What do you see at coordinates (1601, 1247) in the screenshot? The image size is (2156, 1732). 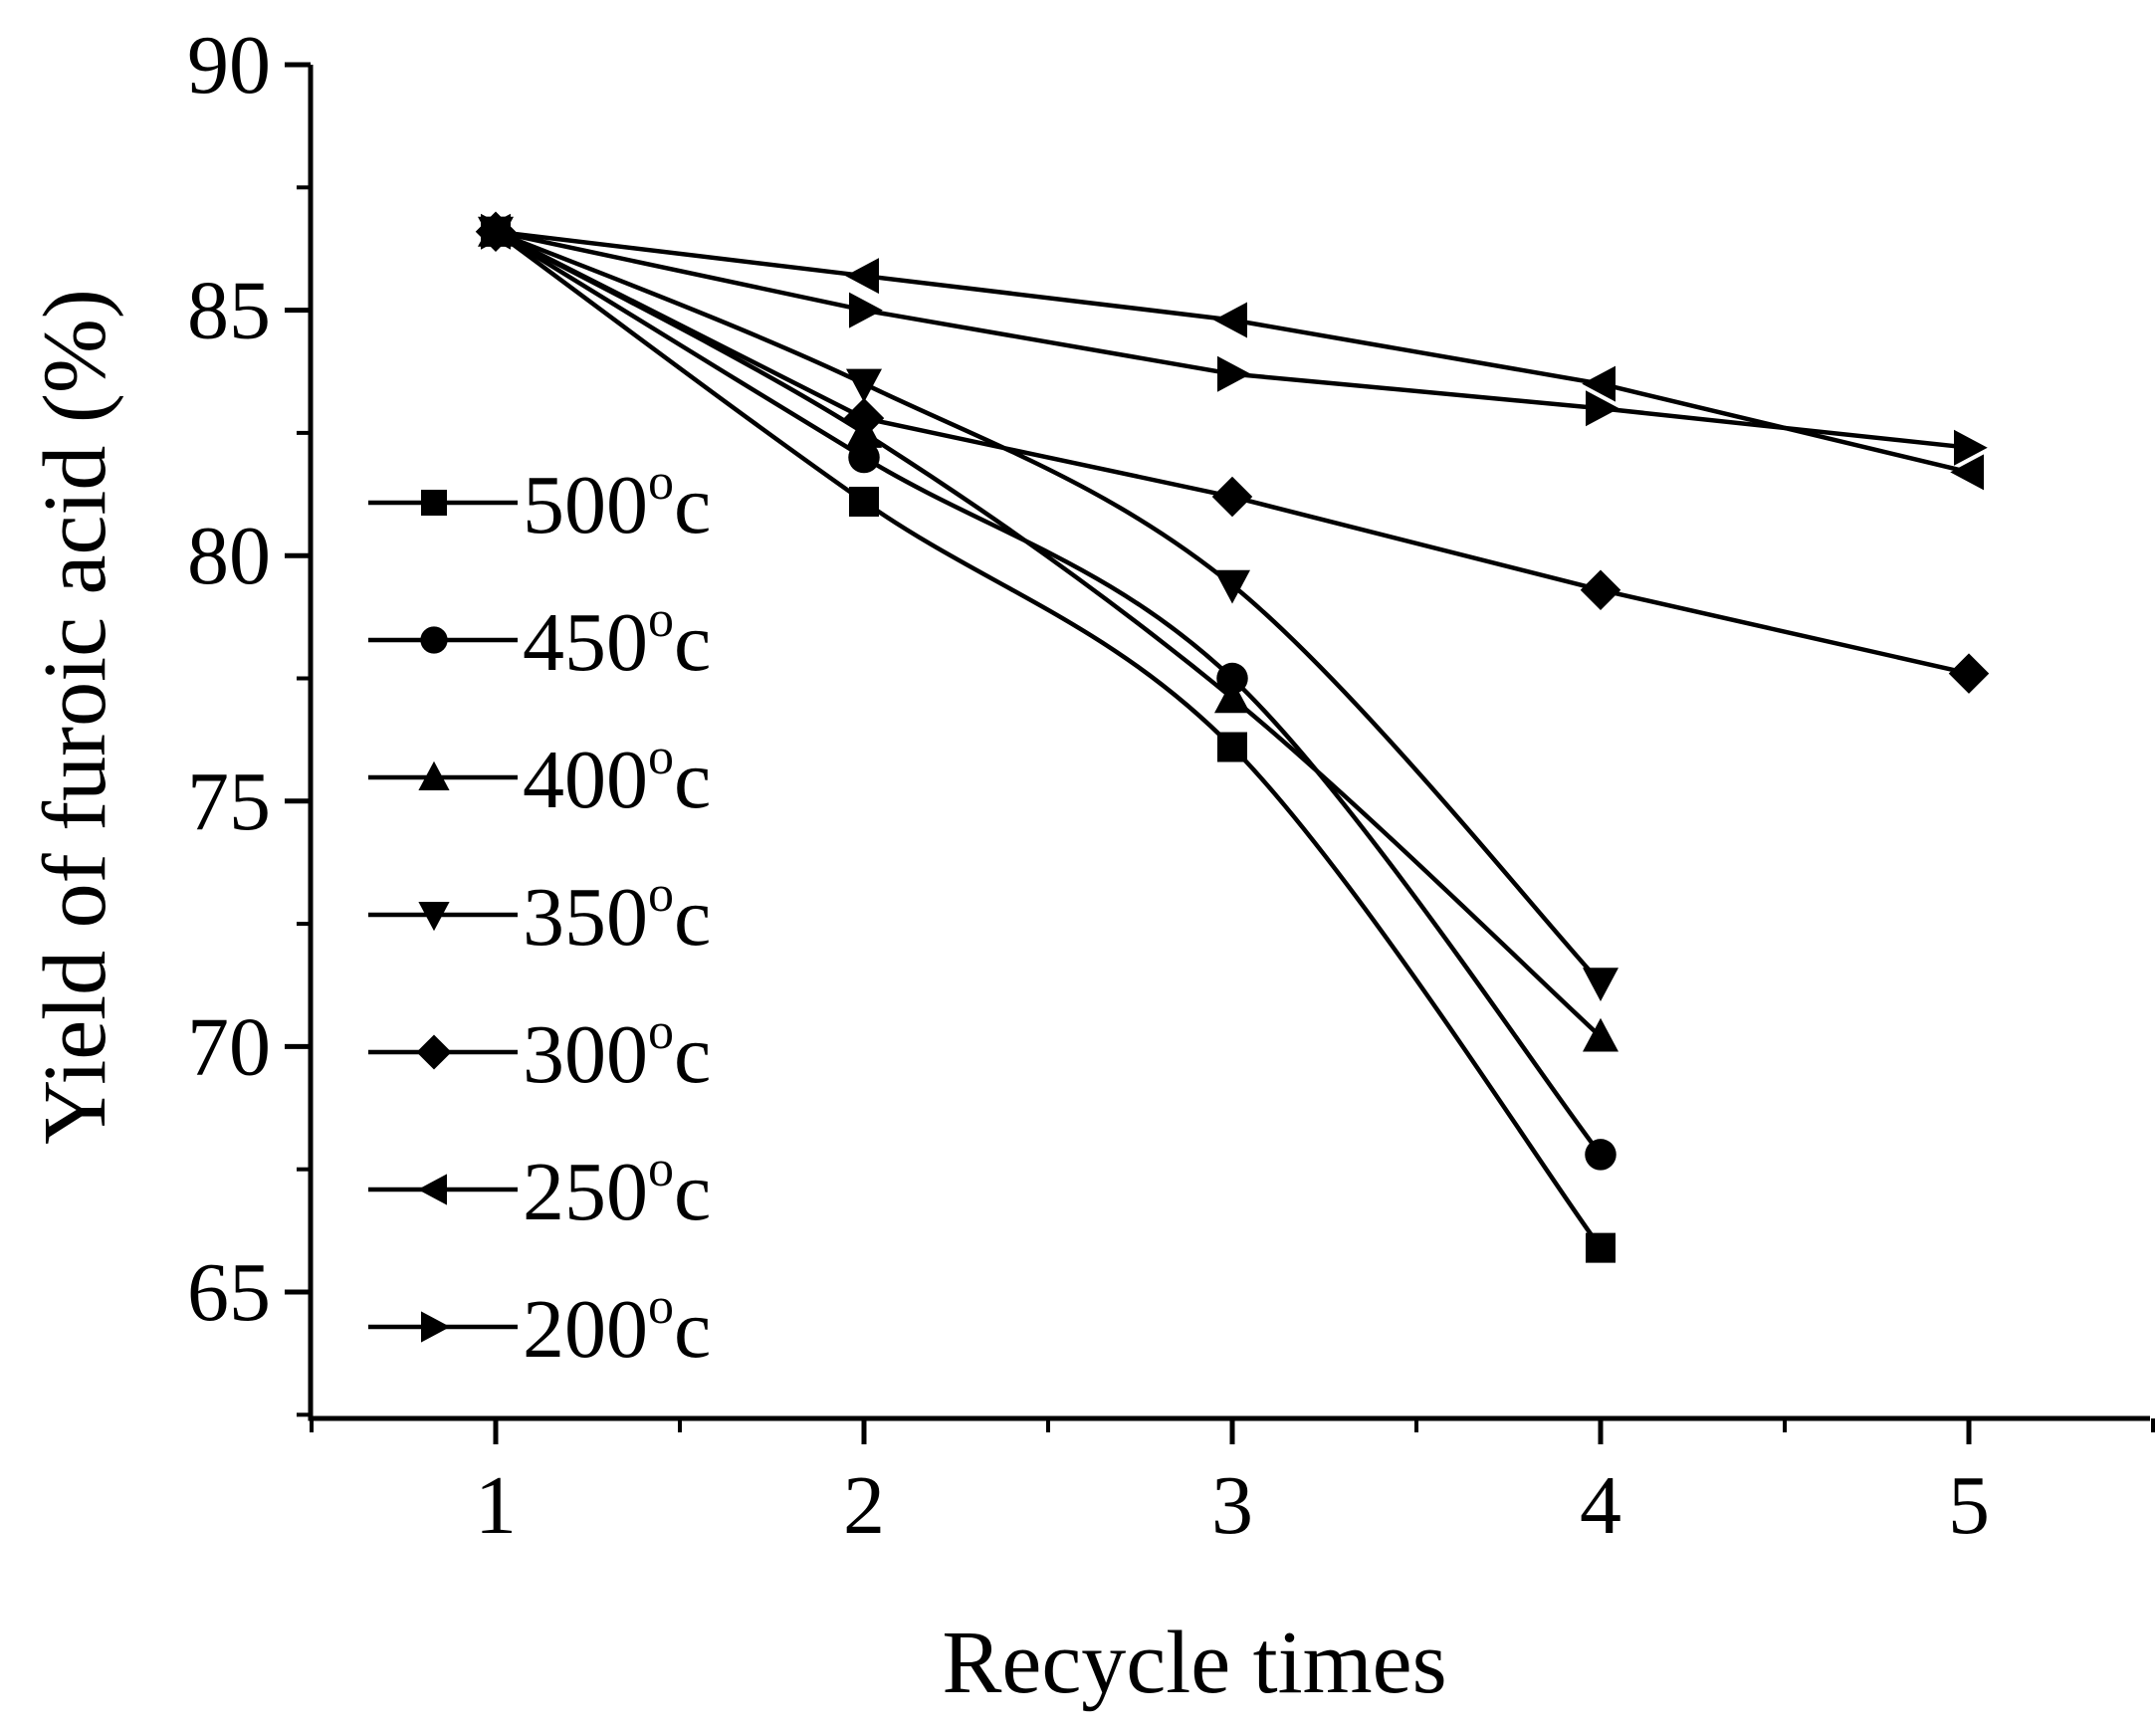 I see `point-500-x4` at bounding box center [1601, 1247].